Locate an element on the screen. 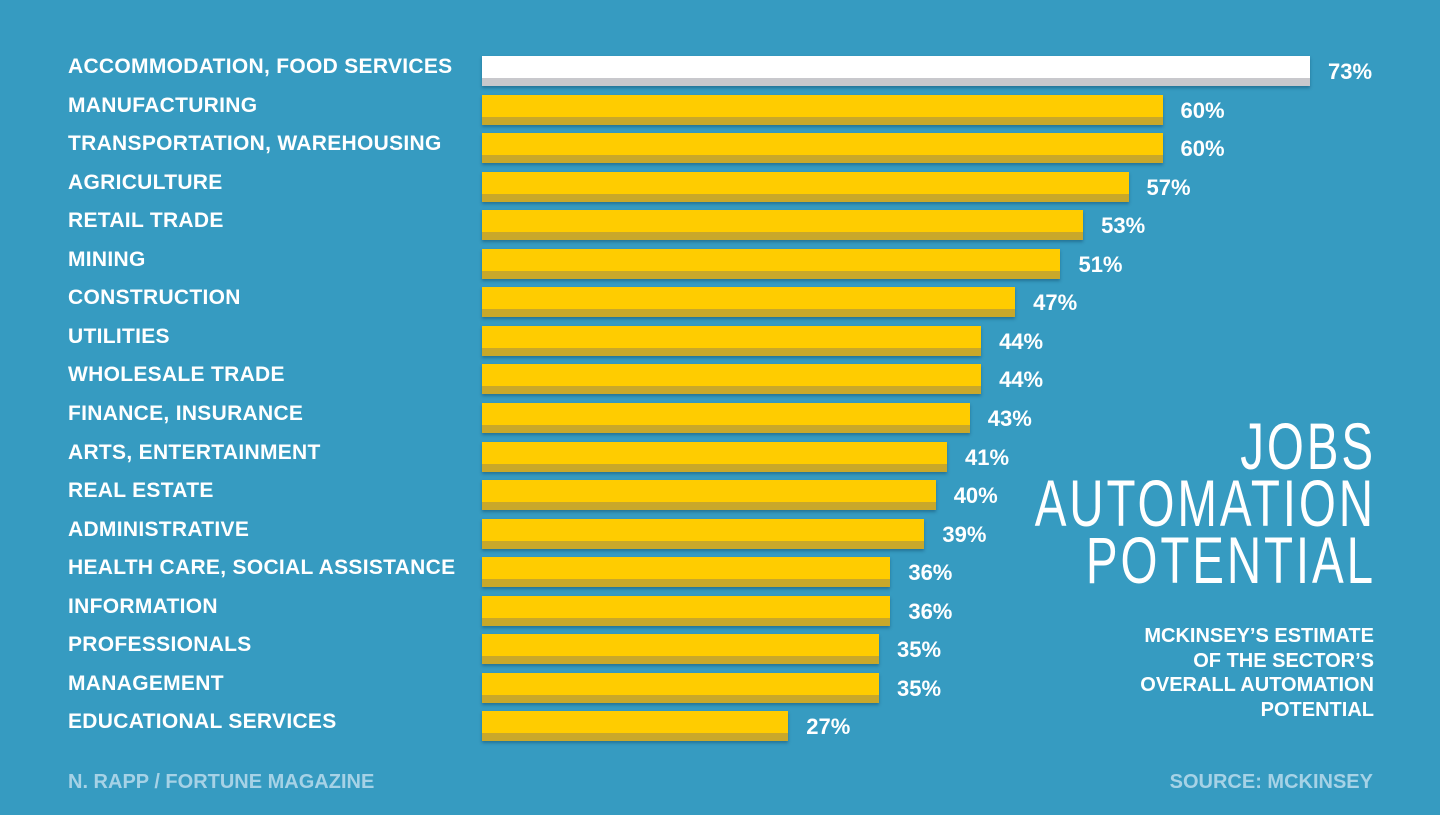 This screenshot has height=815, width=1440. category-label: ADMINISTRATIVE is located at coordinates (159, 529).